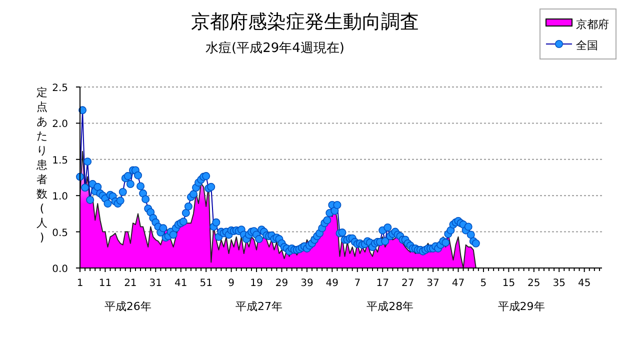 The height and width of the screenshot is (347, 631). Describe the element at coordinates (534, 283) in the screenshot. I see `x-tick-label: 25` at that location.